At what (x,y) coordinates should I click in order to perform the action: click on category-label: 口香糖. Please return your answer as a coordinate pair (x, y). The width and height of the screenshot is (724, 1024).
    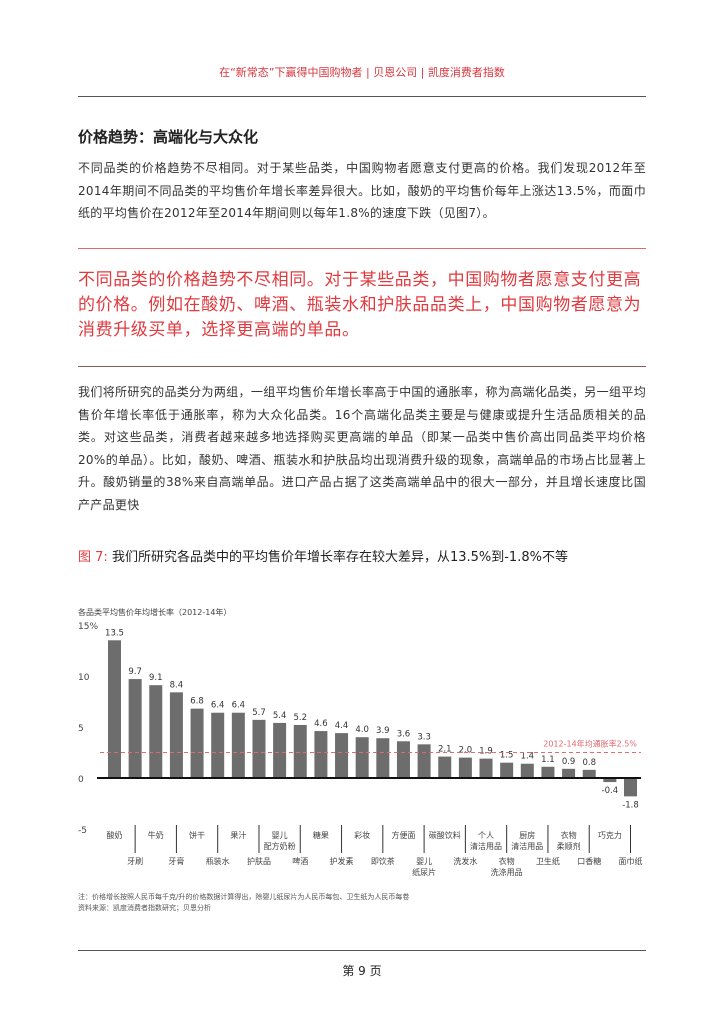
    Looking at the image, I should click on (589, 861).